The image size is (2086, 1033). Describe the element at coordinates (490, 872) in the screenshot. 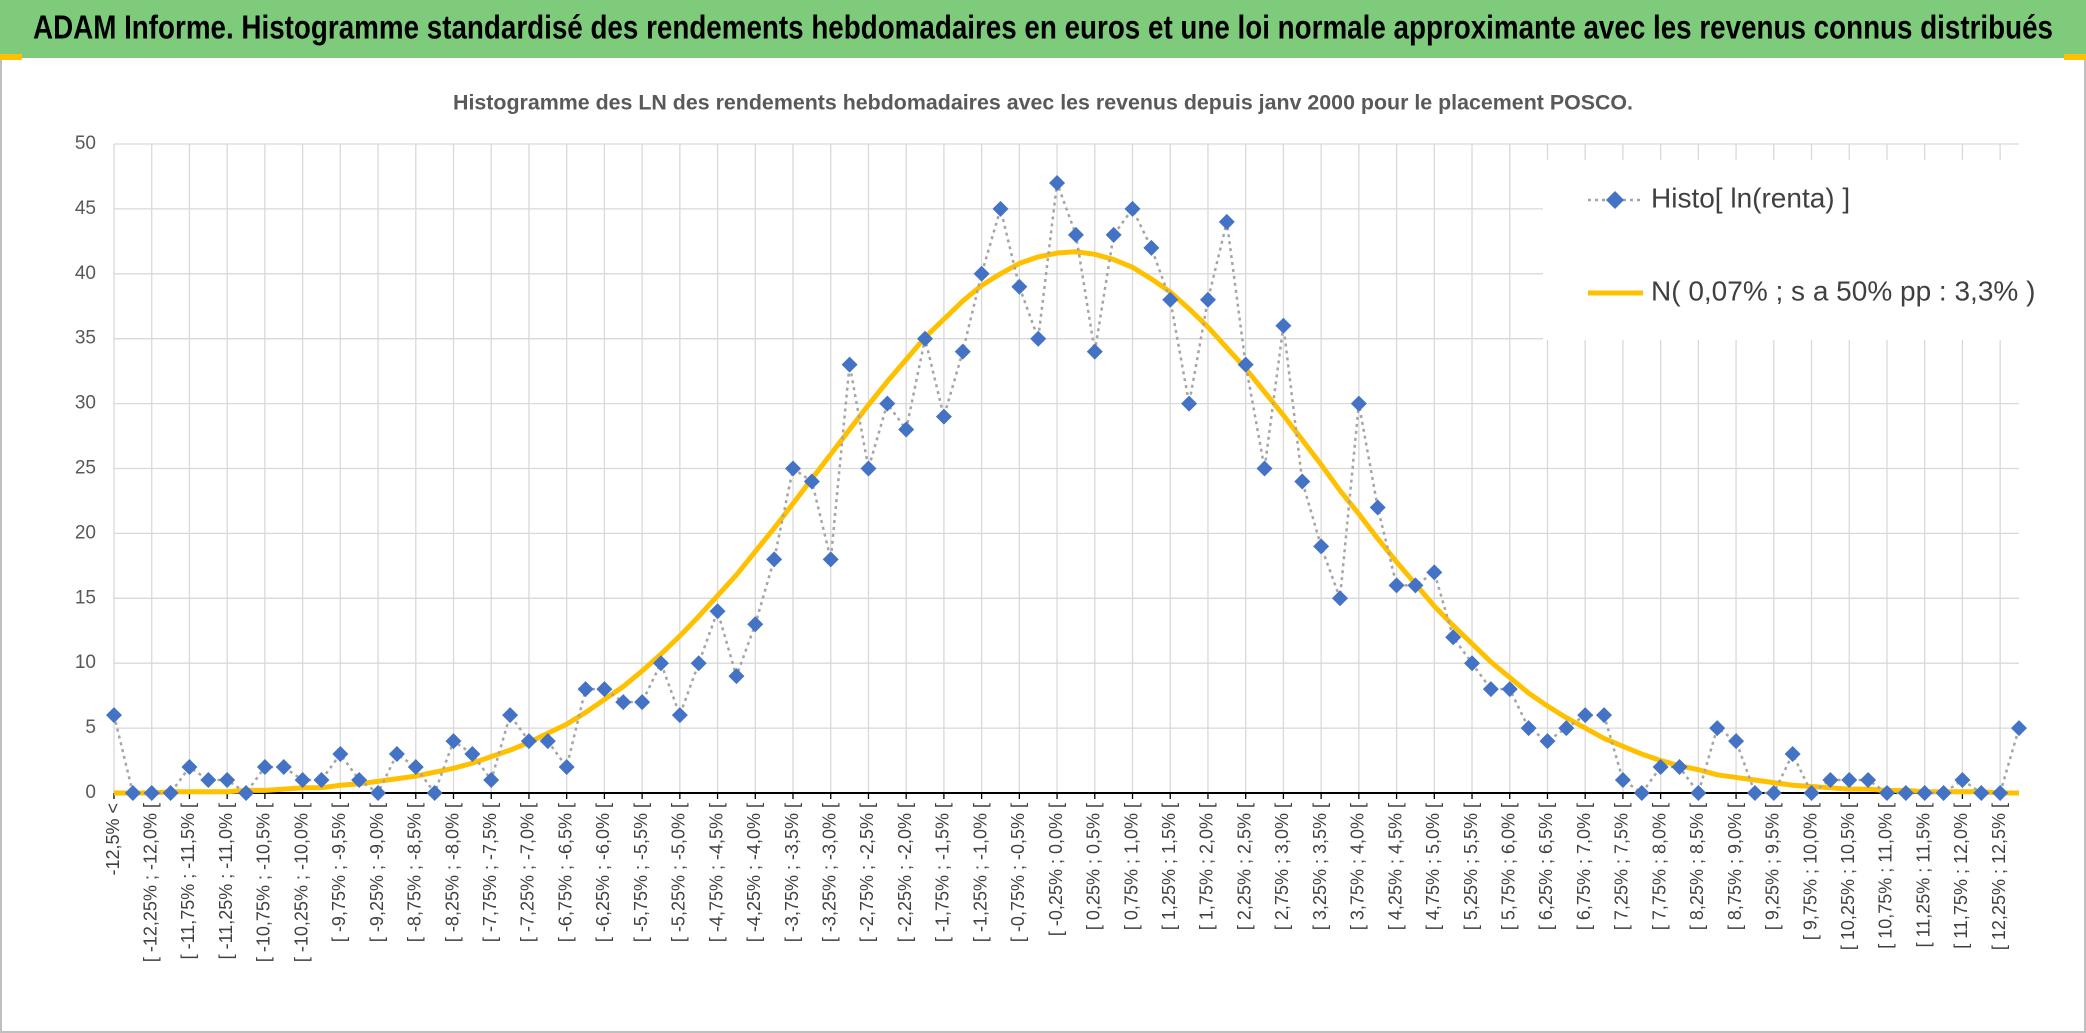

I see `x-tick-label: [ -7,75% ; -7,5% [` at that location.